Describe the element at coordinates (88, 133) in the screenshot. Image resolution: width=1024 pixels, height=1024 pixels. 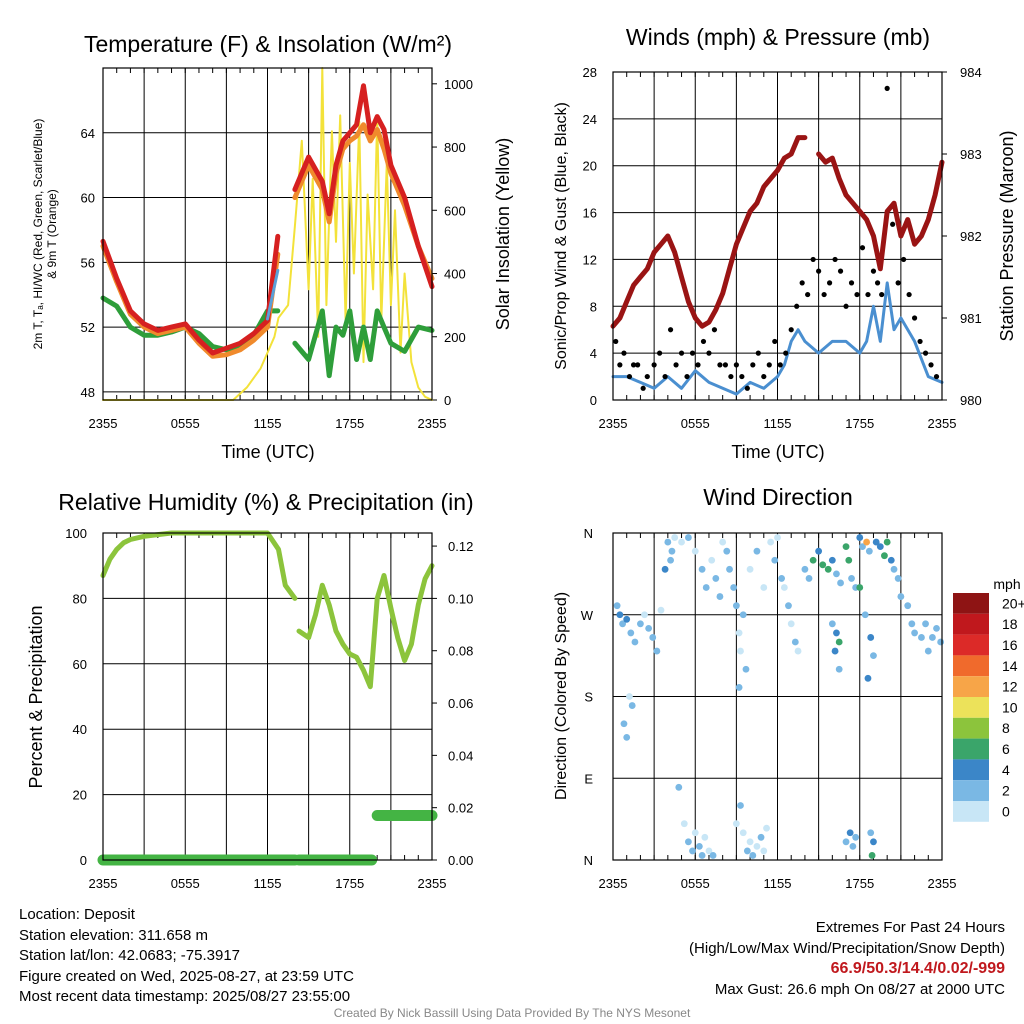
I see `y-tick-label: 64` at that location.